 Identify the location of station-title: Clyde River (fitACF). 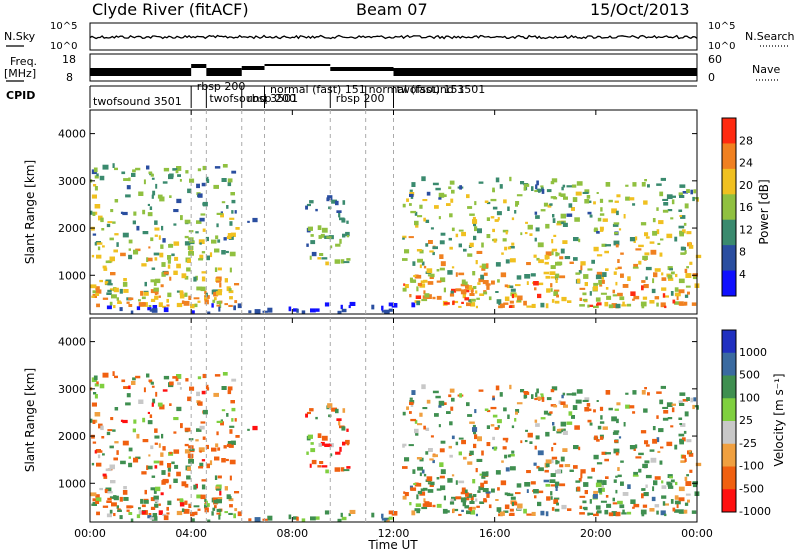
(170, 9).